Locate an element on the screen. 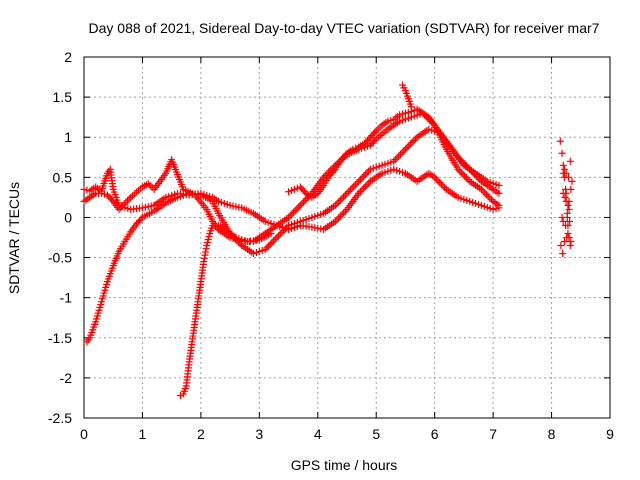 This screenshot has height=480, width=640. x-tick-label: 6 is located at coordinates (435, 434).